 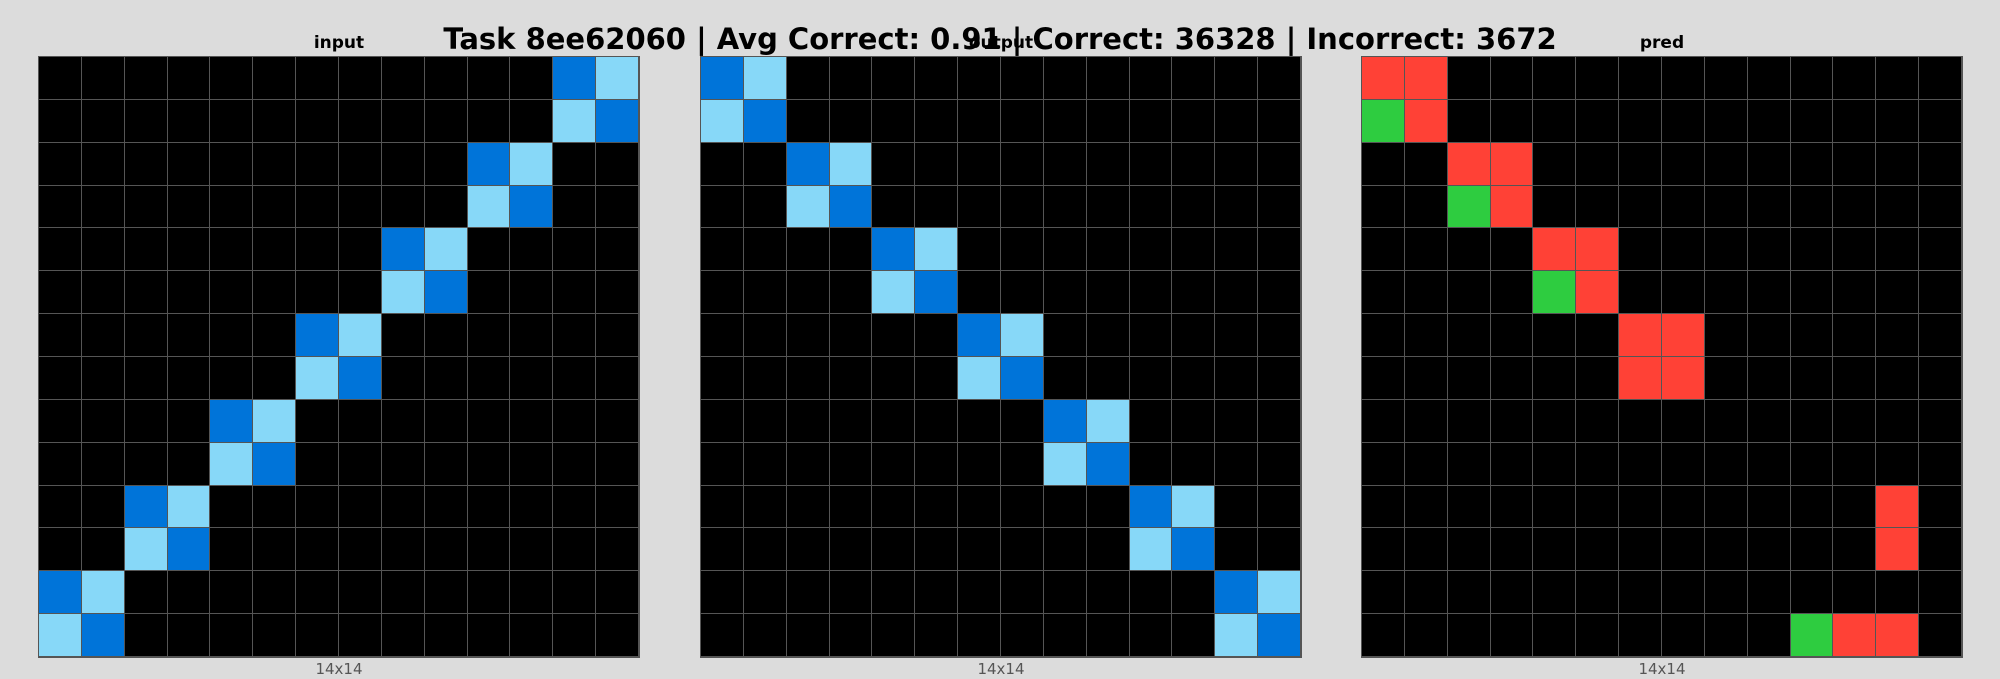 What do you see at coordinates (339, 669) in the screenshot?
I see `grid-dimensions: 14x14` at bounding box center [339, 669].